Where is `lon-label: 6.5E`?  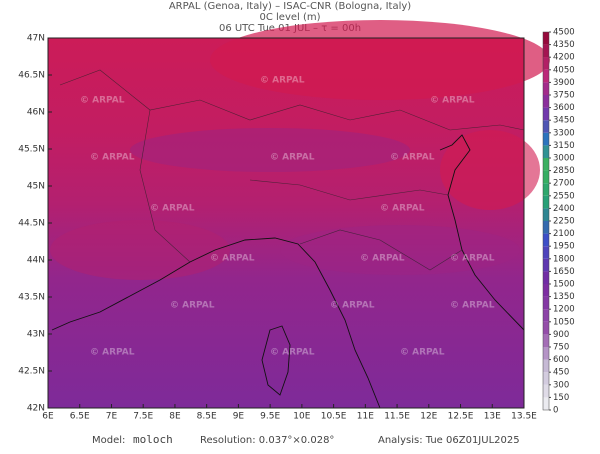
lon-label: 6.5E is located at coordinates (80, 417).